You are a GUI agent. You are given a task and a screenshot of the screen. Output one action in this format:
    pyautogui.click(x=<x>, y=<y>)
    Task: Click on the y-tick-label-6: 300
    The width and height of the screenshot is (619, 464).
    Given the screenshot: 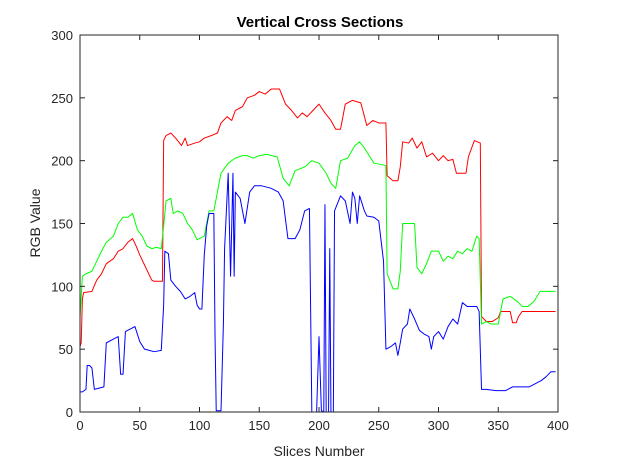 What is the action you would take?
    pyautogui.click(x=62, y=35)
    